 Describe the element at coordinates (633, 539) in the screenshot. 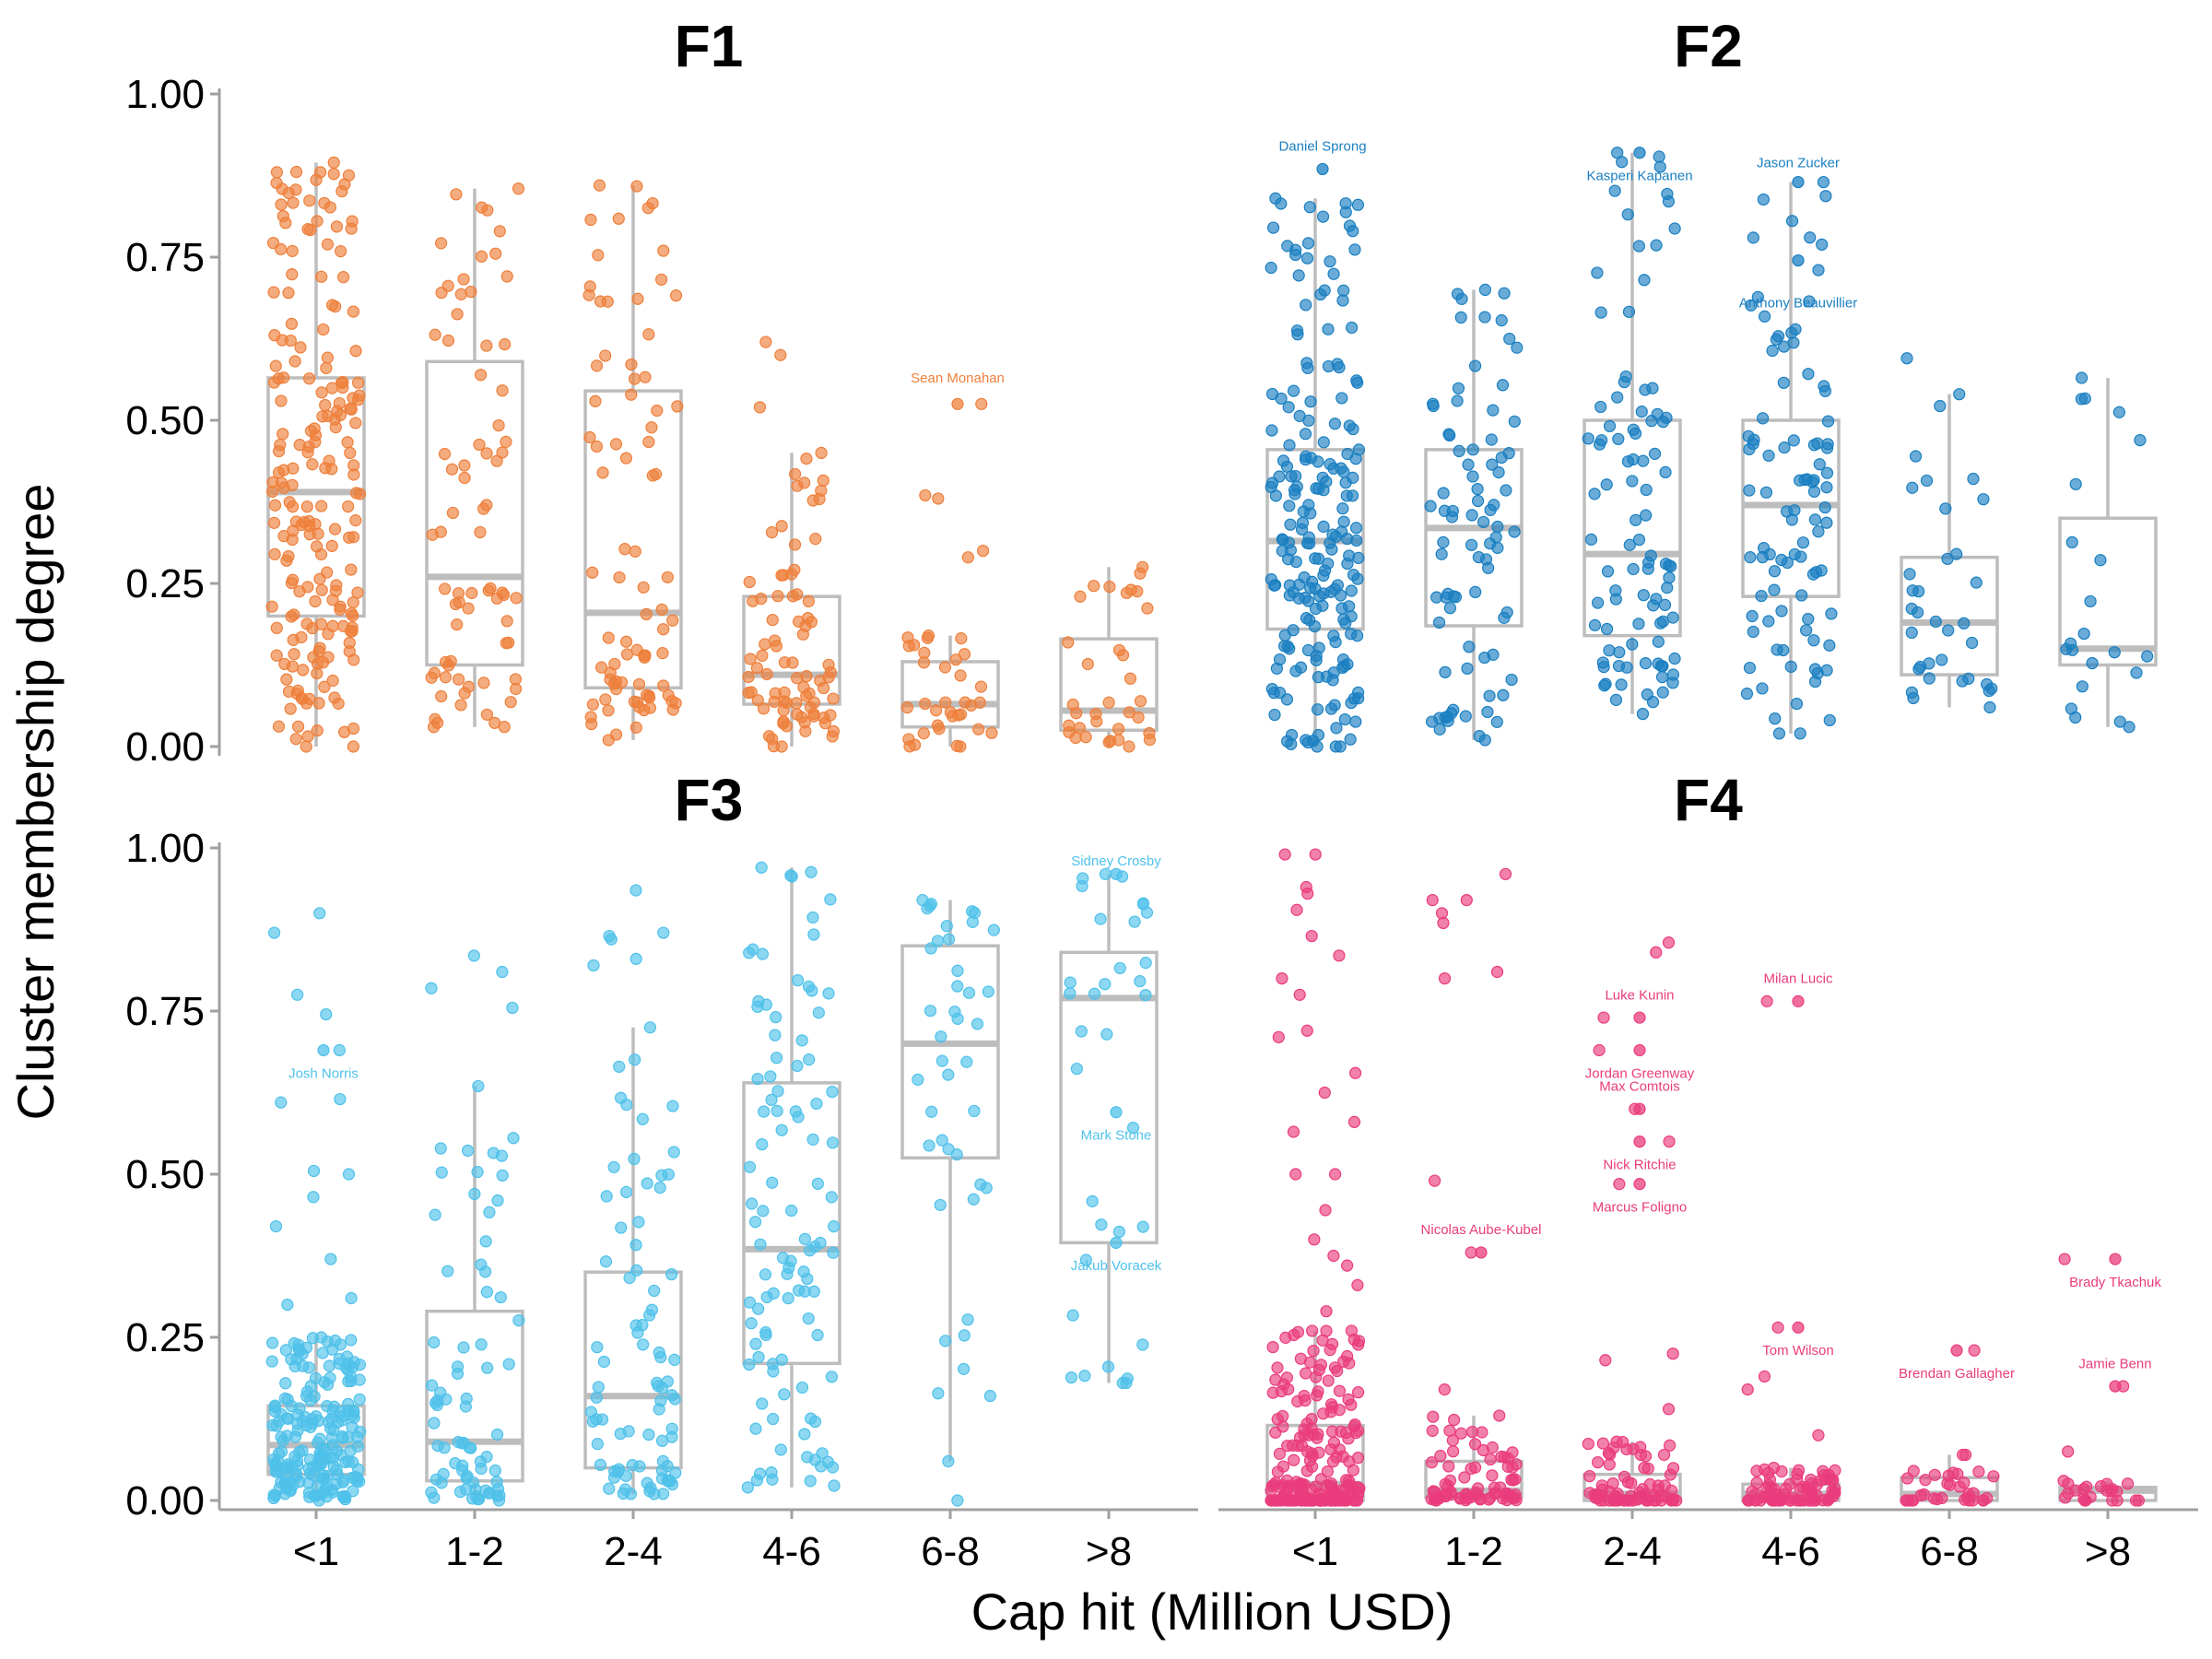

I see `box` at that location.